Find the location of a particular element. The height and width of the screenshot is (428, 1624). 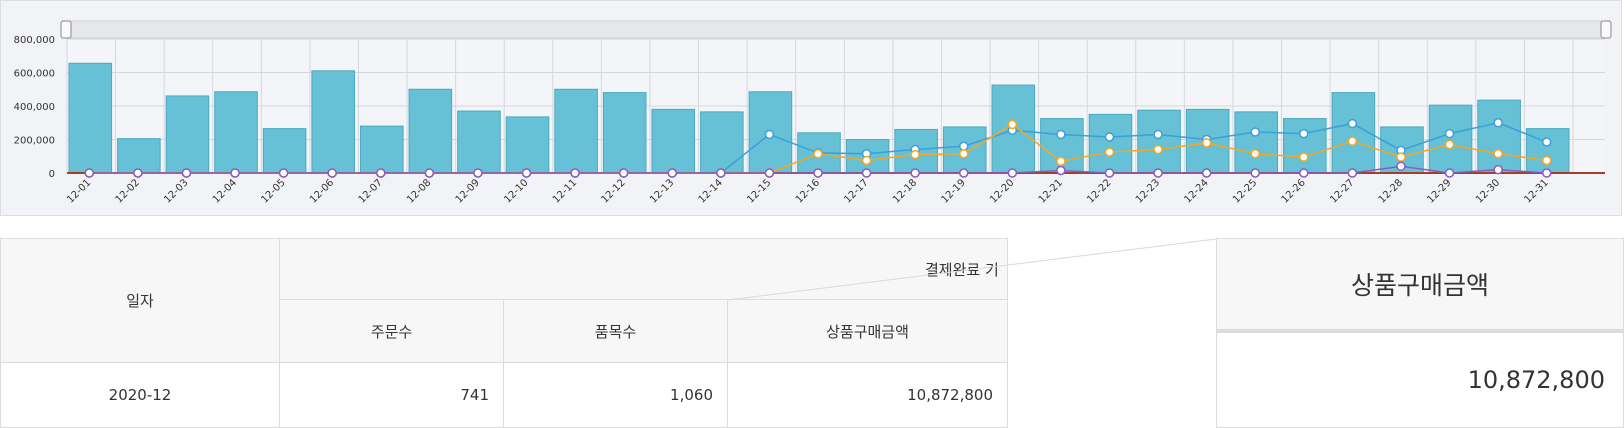

x-tick-label: 12-17 is located at coordinates (856, 191).